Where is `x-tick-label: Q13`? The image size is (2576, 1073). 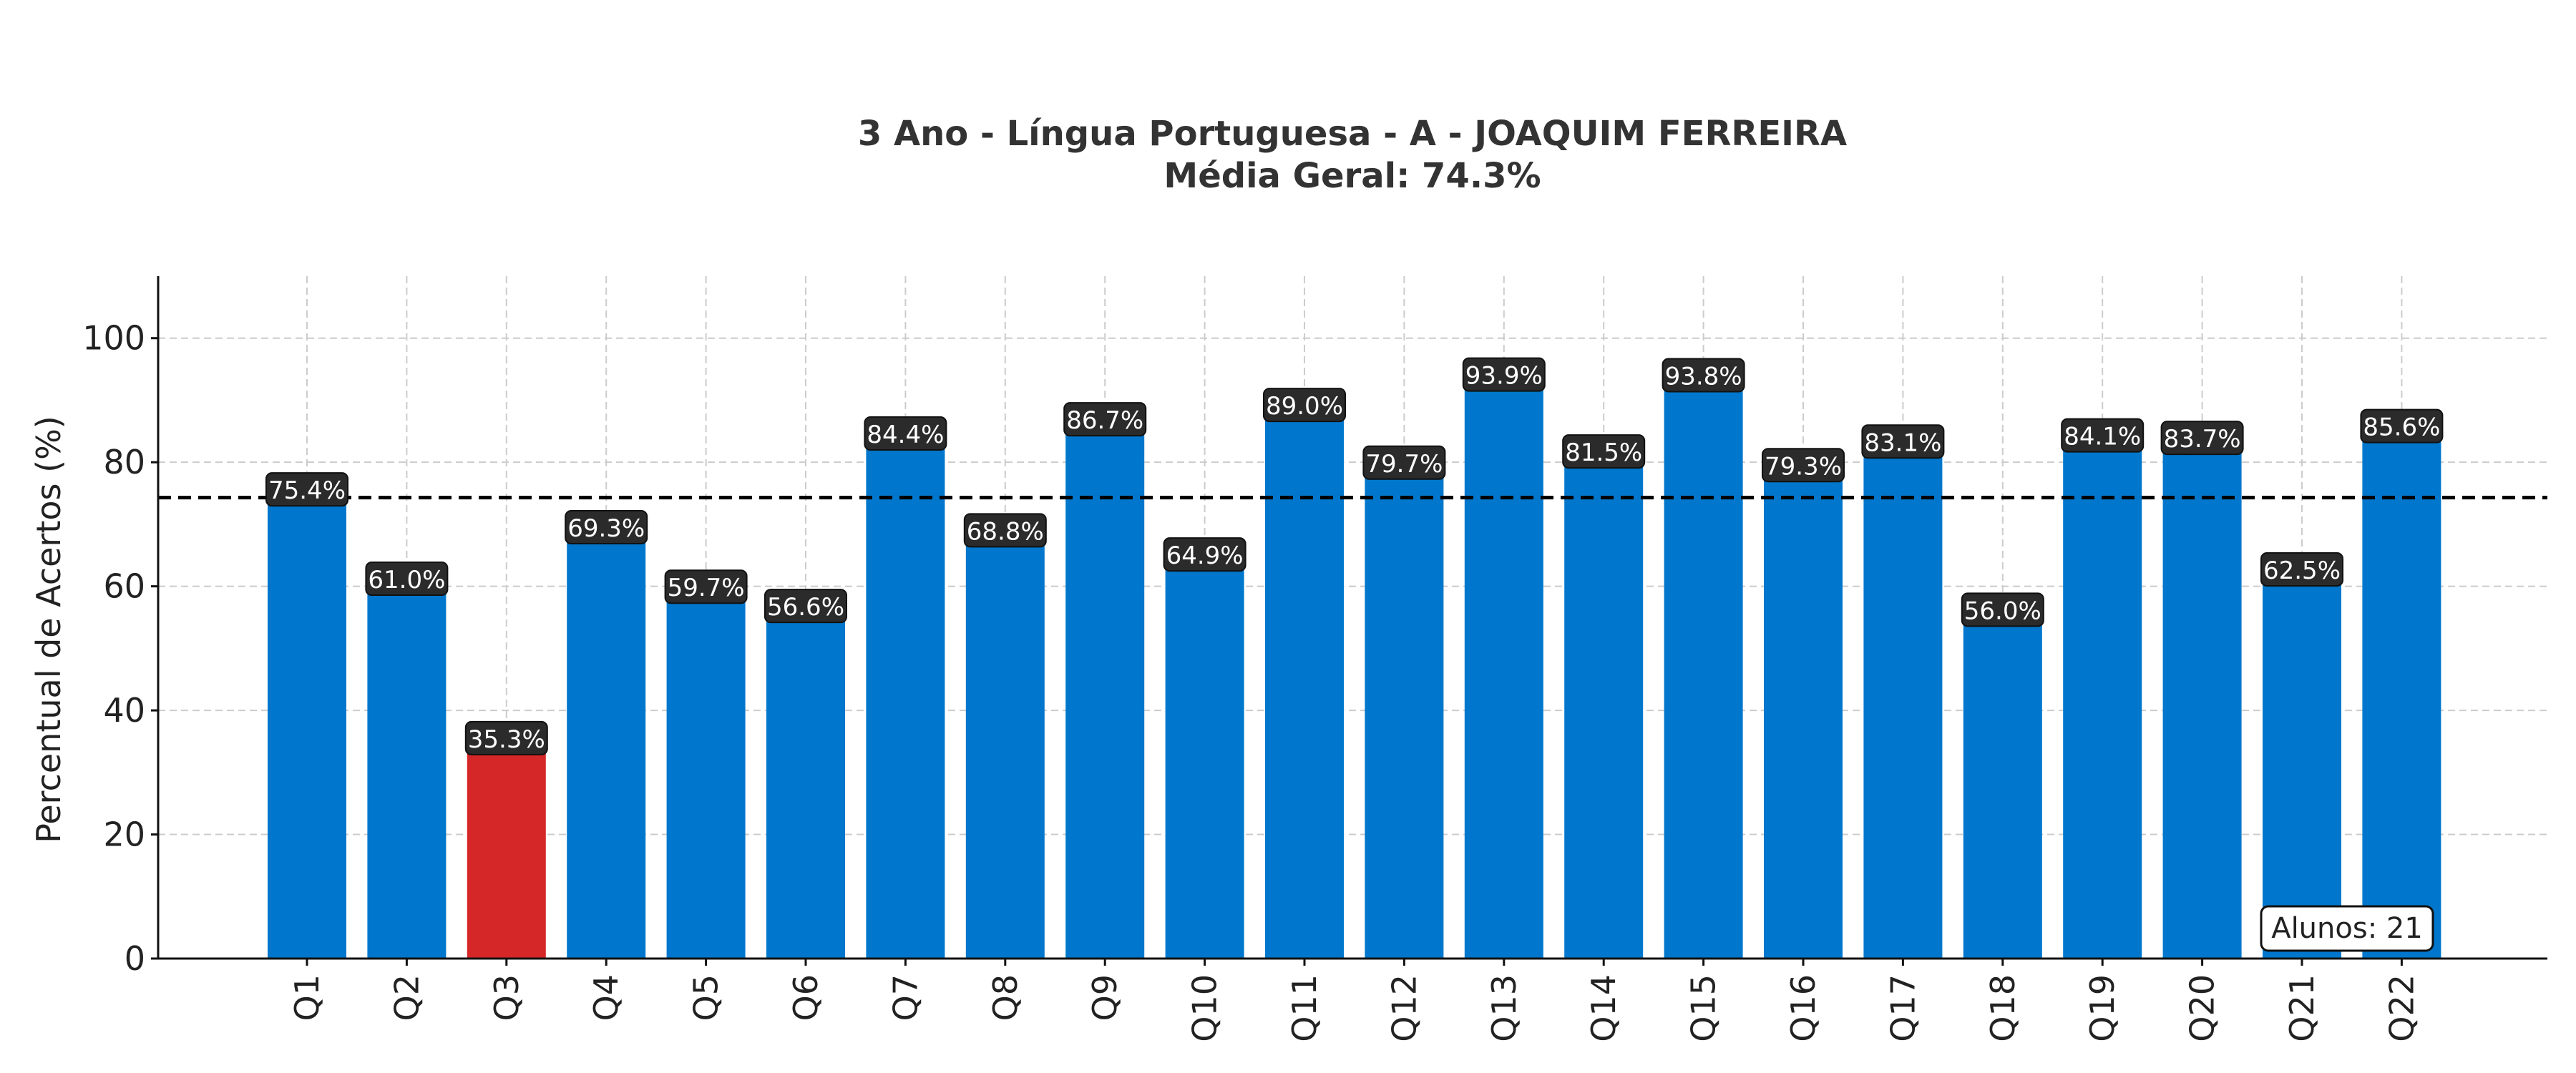
x-tick-label: Q13 is located at coordinates (1504, 1008).